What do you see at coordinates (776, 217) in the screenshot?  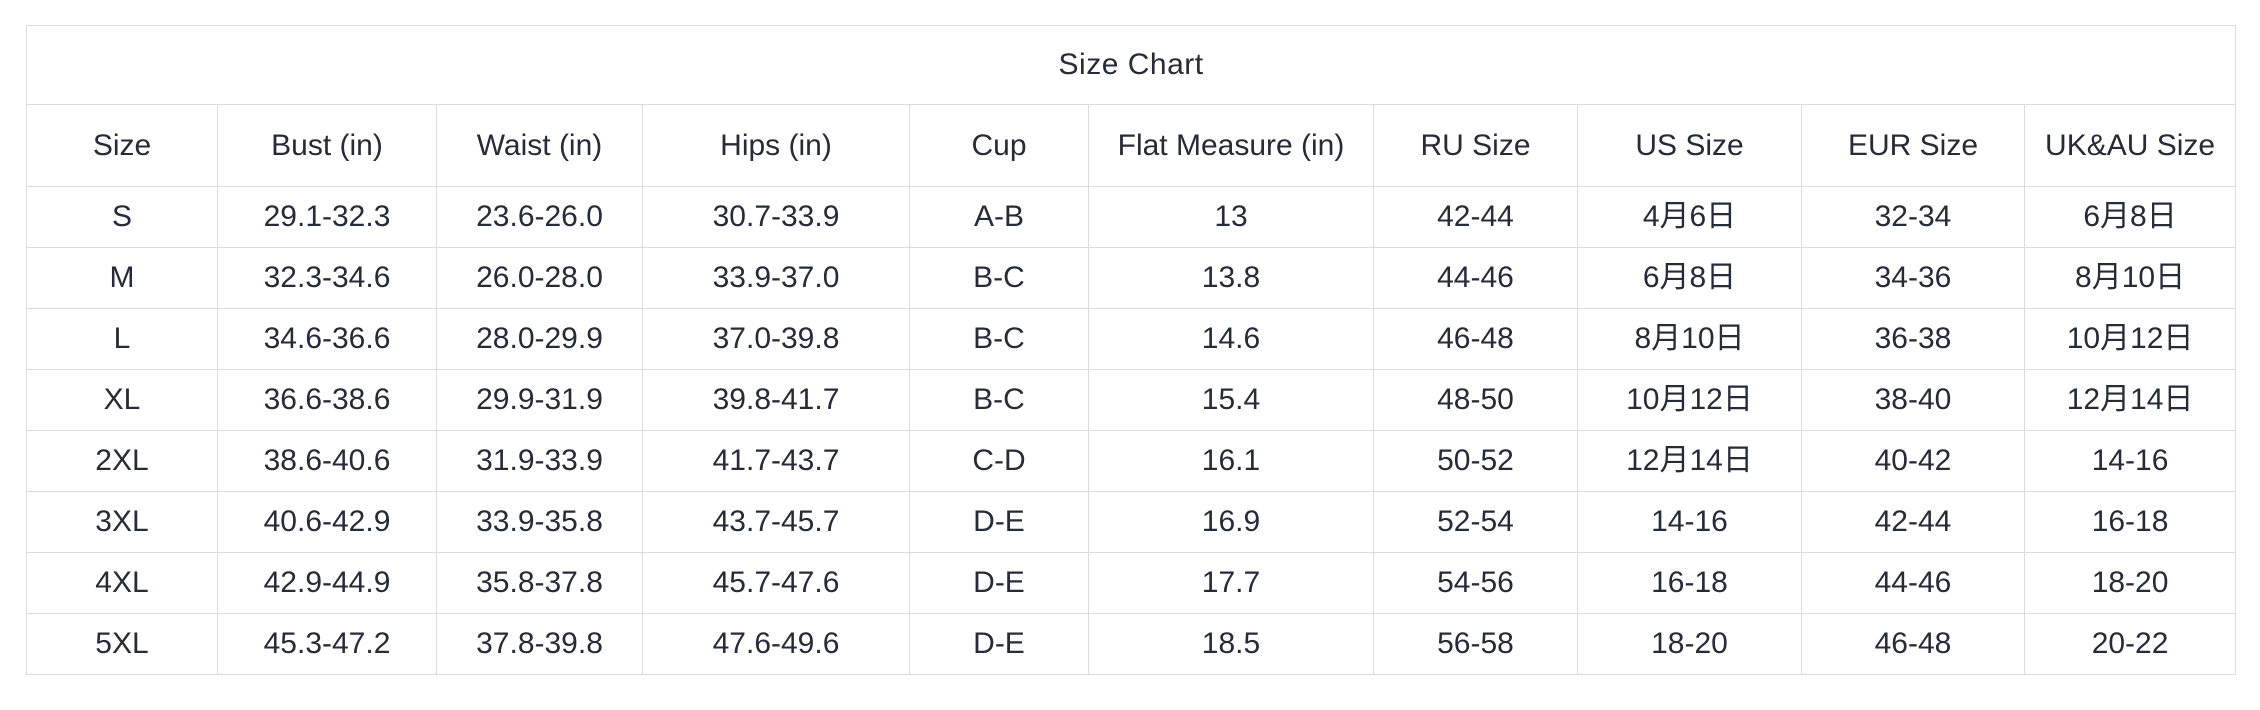 I see `table-cell: 30.7-33.9` at bounding box center [776, 217].